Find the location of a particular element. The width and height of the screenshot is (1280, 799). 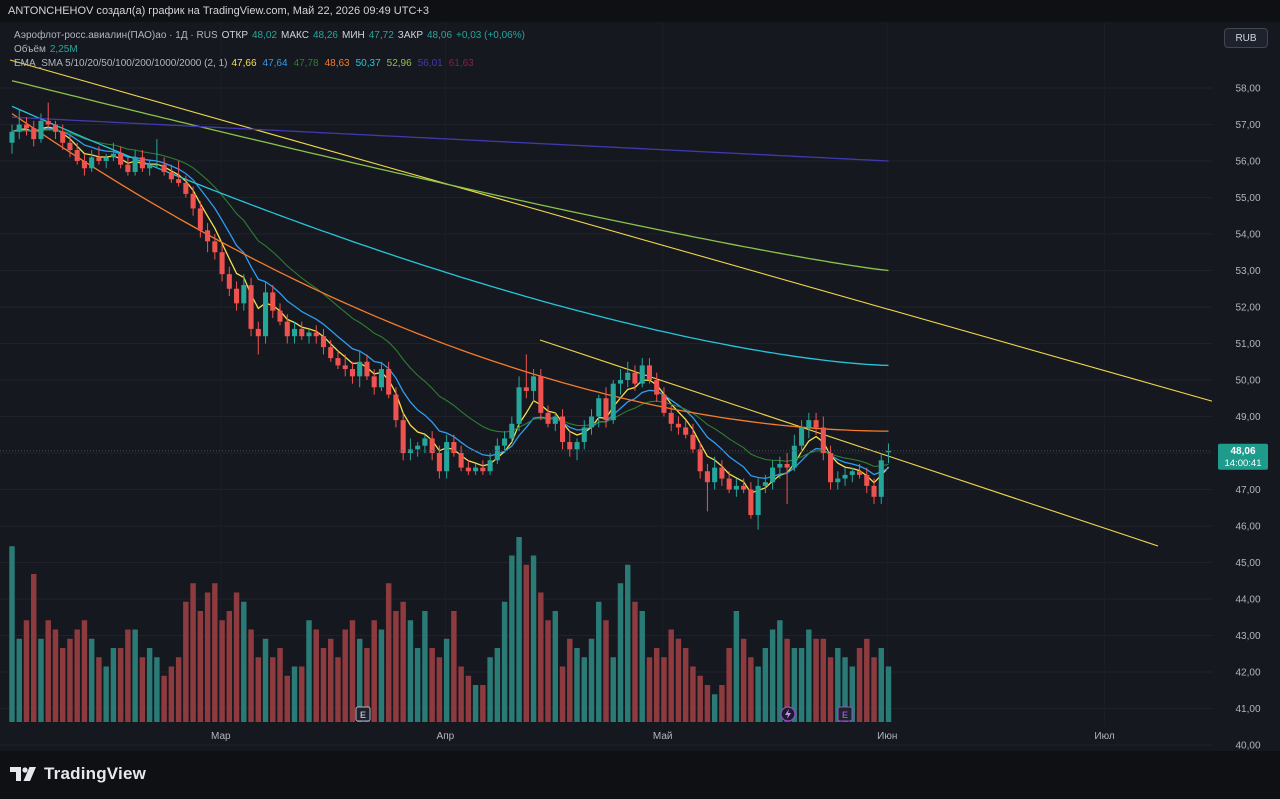

tradingview-logo: TradingView is located at coordinates (78, 774).